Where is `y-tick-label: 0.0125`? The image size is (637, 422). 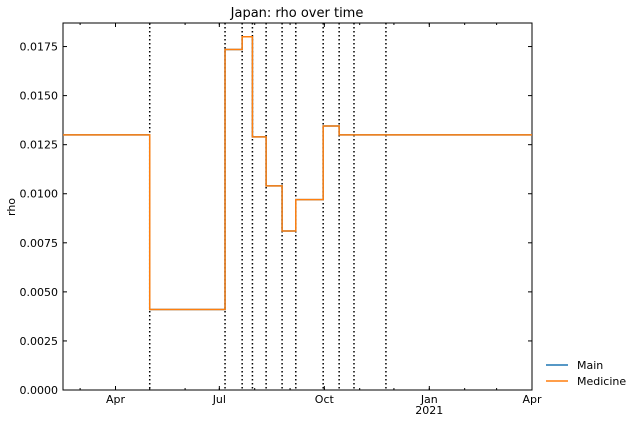
y-tick-label: 0.0125 is located at coordinates (39, 145).